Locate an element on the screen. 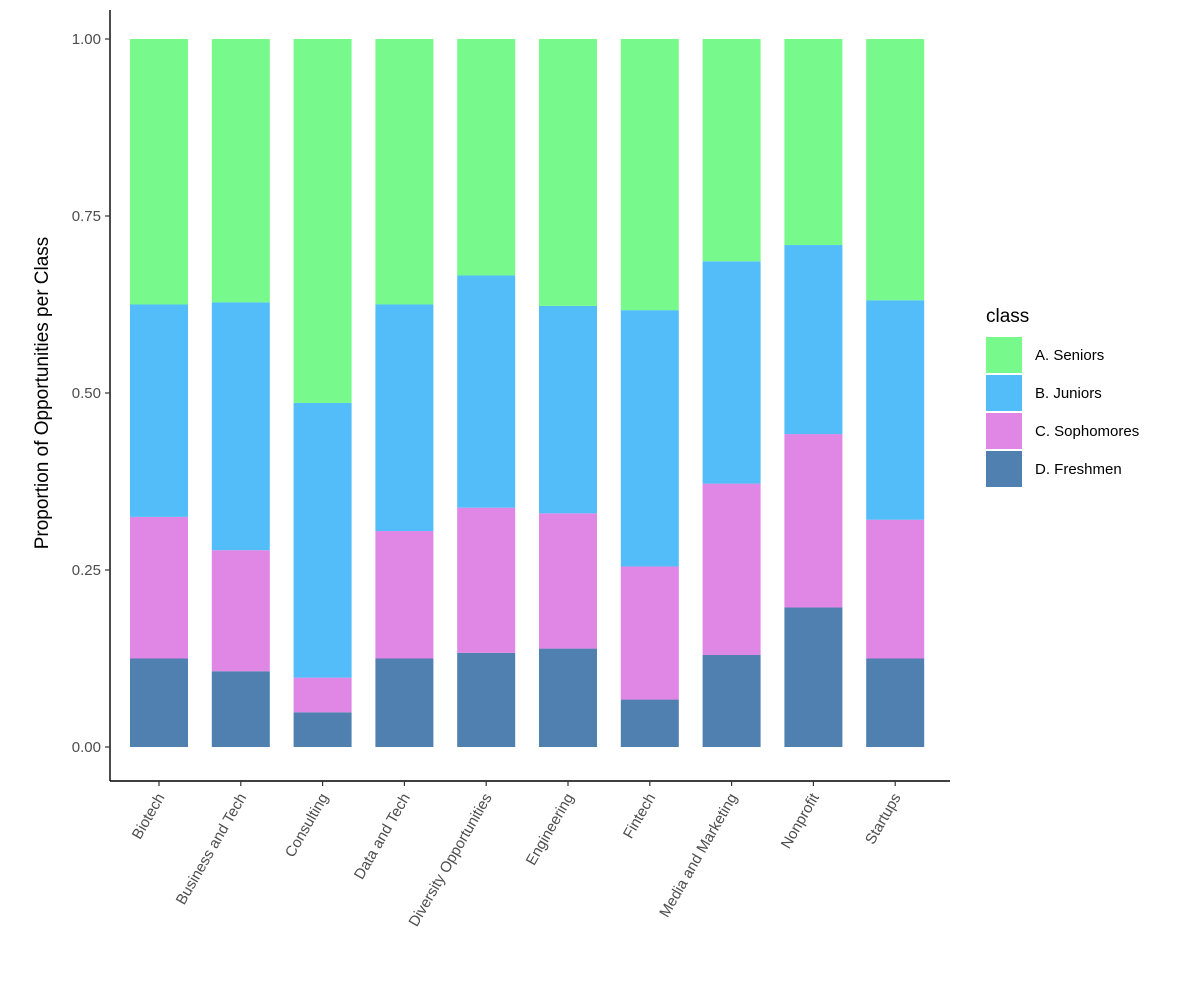 The height and width of the screenshot is (983, 1200). y-tick-label: 1.00 is located at coordinates (86, 39).